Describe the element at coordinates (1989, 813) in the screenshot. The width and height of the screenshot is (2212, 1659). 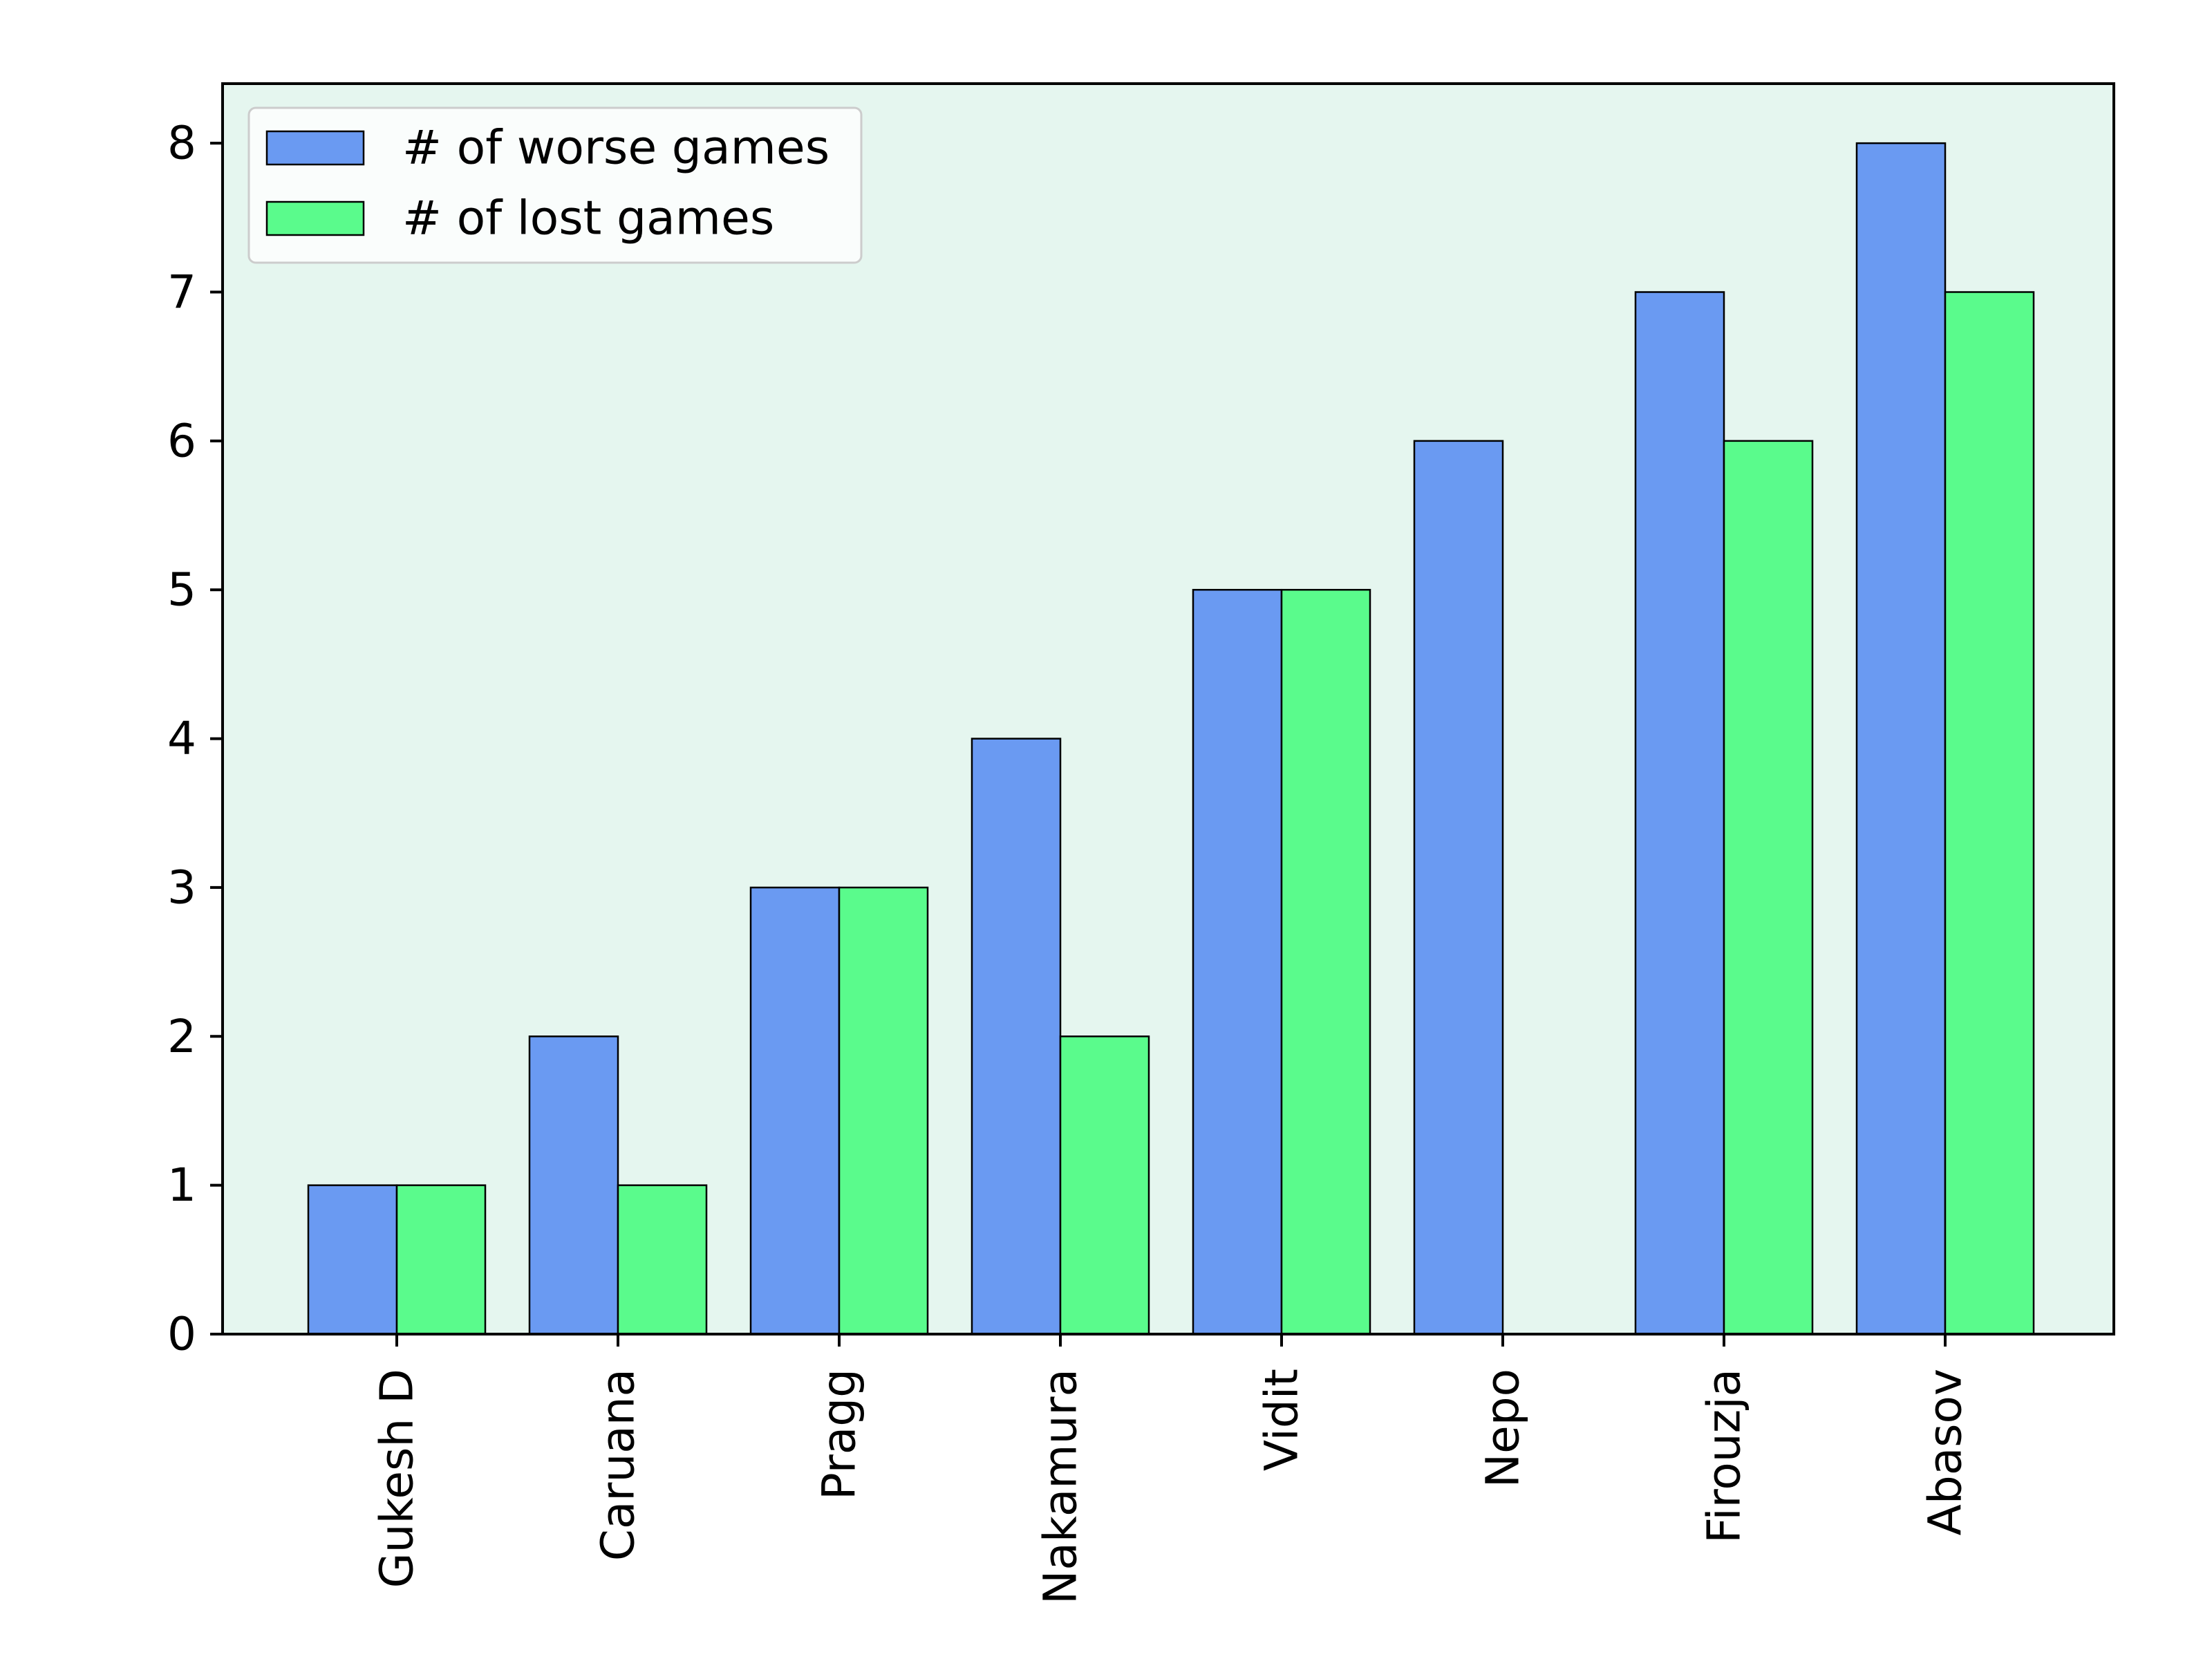
I see `bar-lost-abasov` at that location.